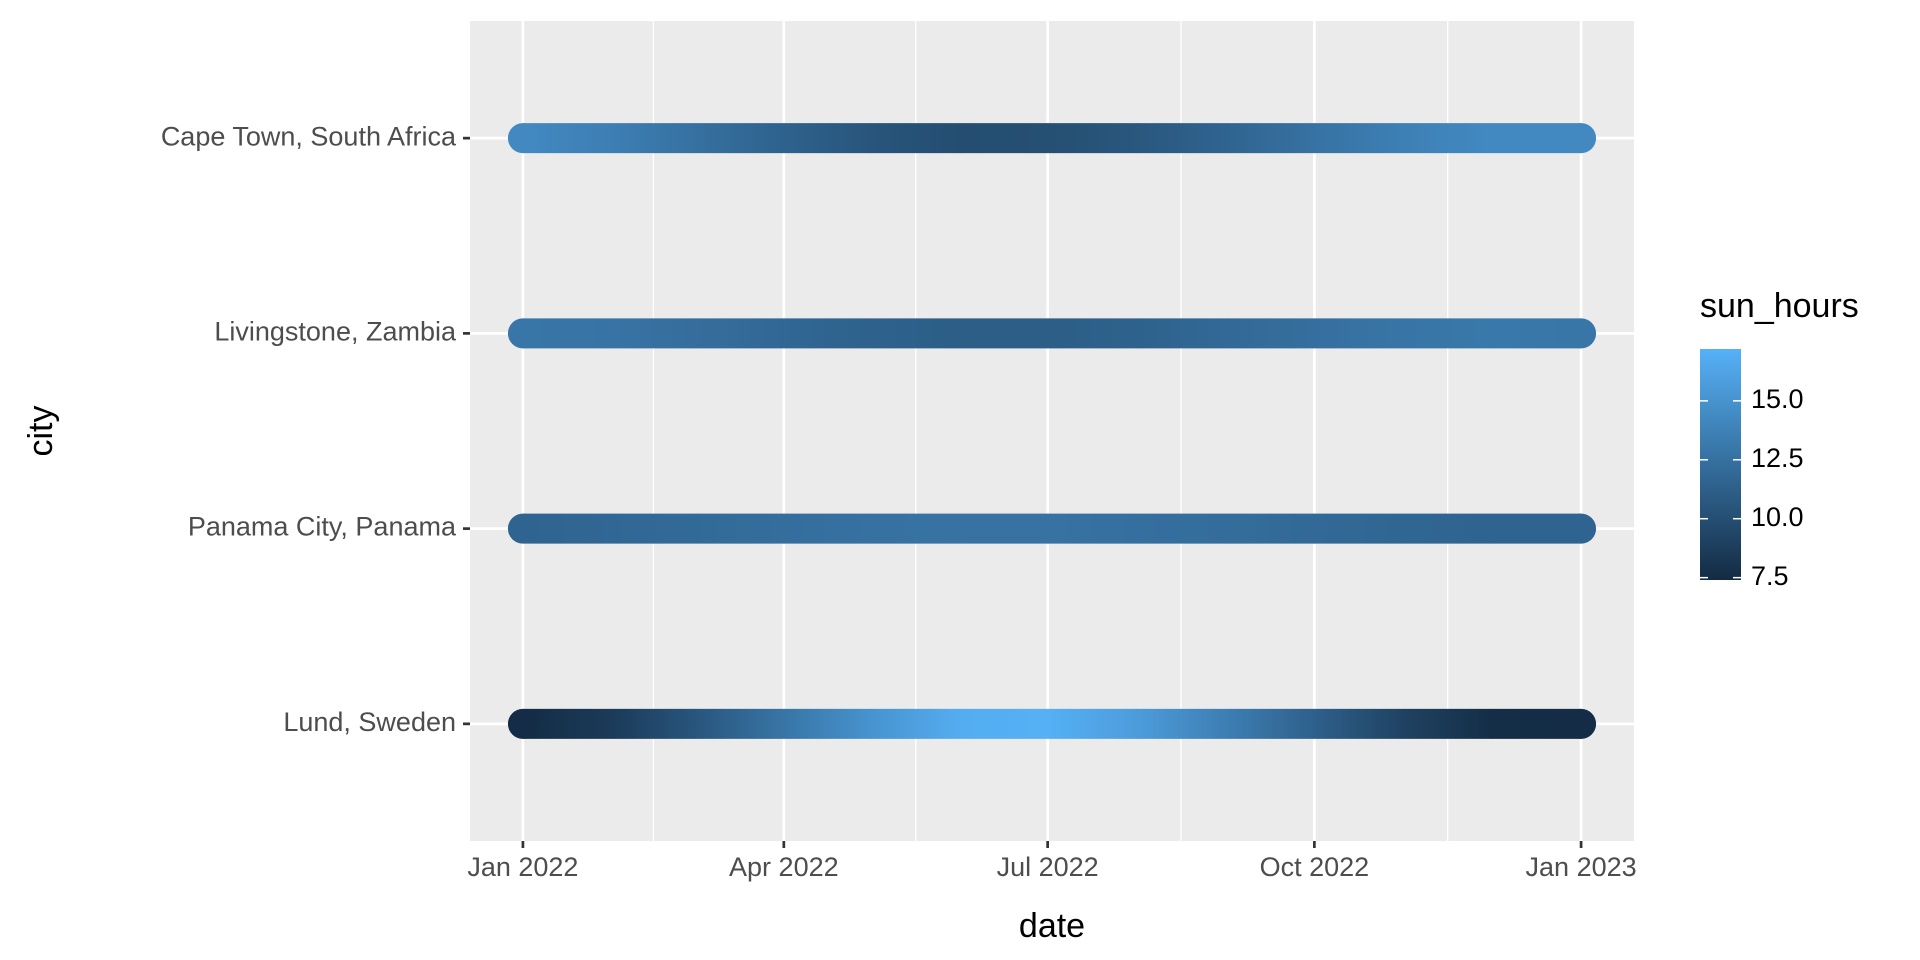 This screenshot has width=1920, height=960. I want to click on x-tick-label: Oct 2022, so click(1315, 867).